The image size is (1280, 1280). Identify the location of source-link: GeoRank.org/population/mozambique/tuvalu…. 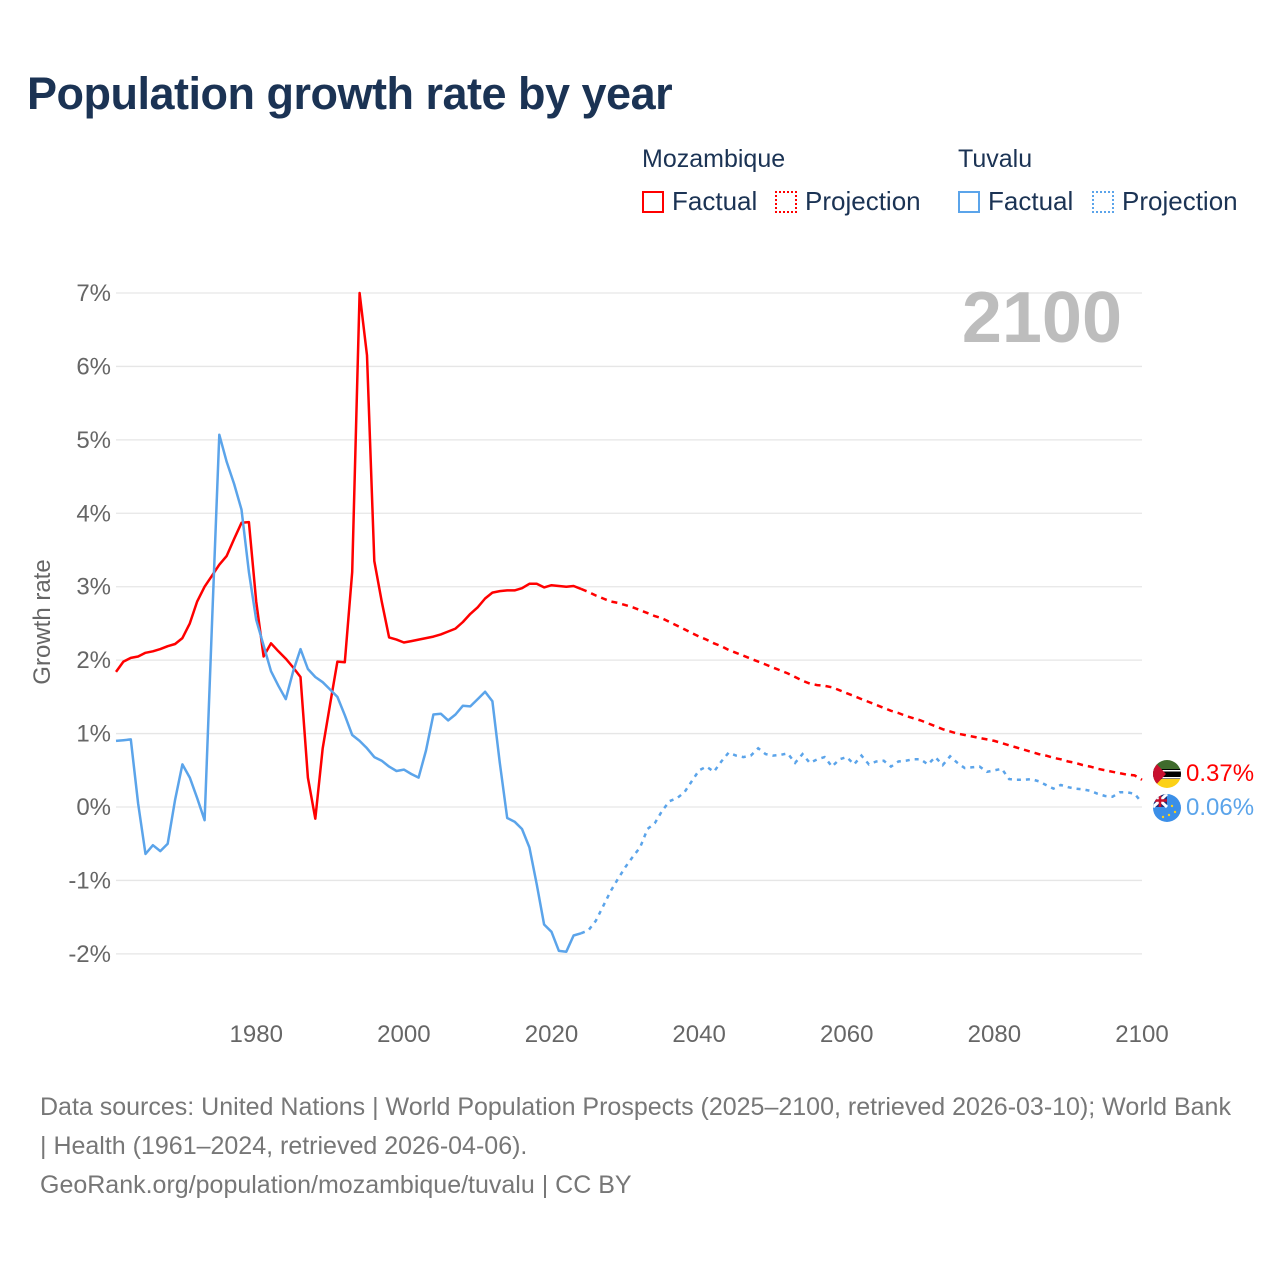
(336, 1185).